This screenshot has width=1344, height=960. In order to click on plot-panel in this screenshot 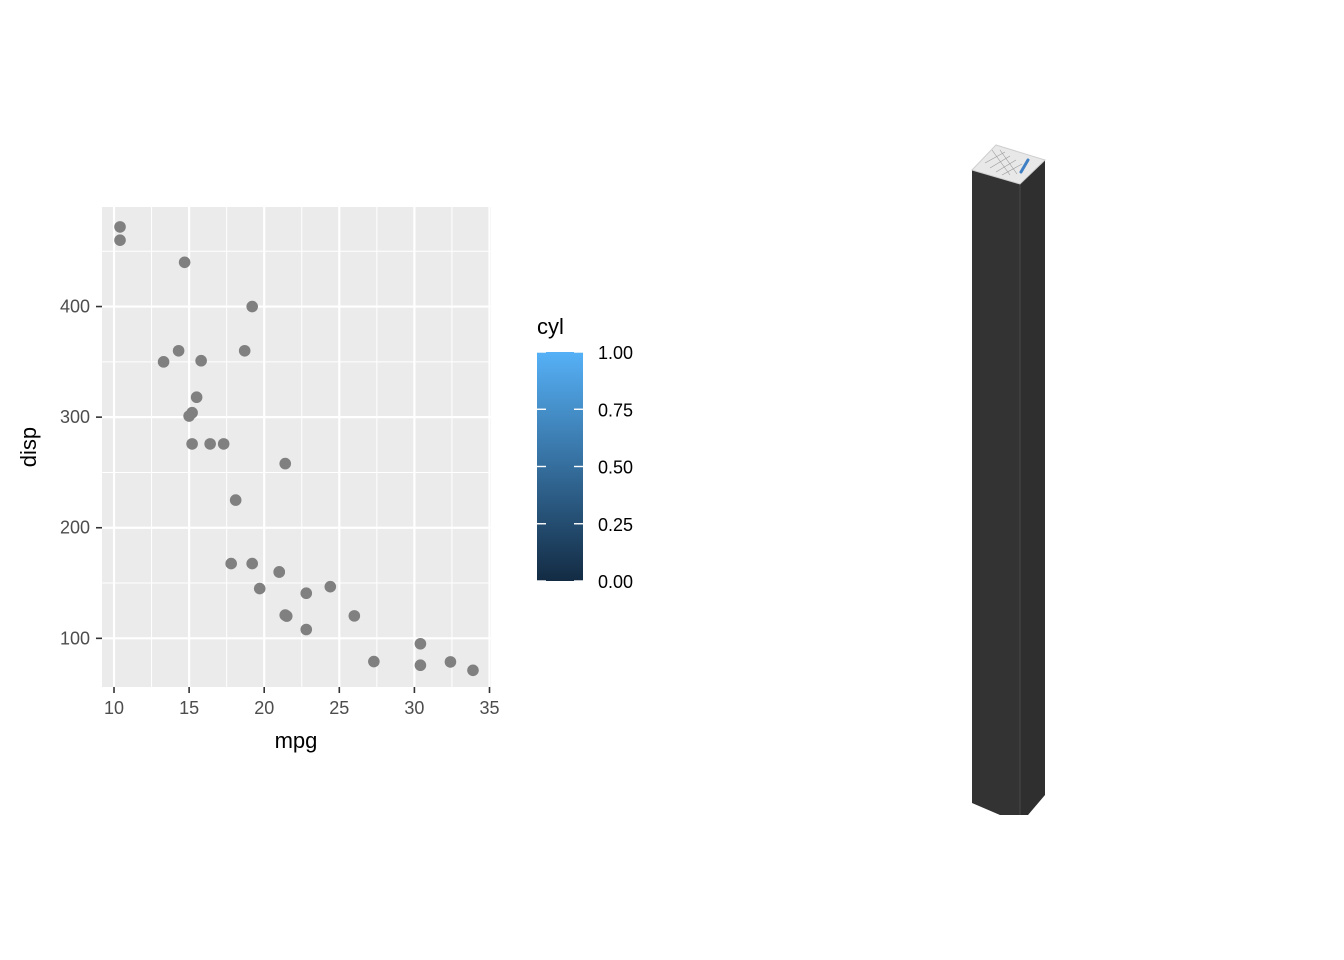, I will do `click(296, 447)`.